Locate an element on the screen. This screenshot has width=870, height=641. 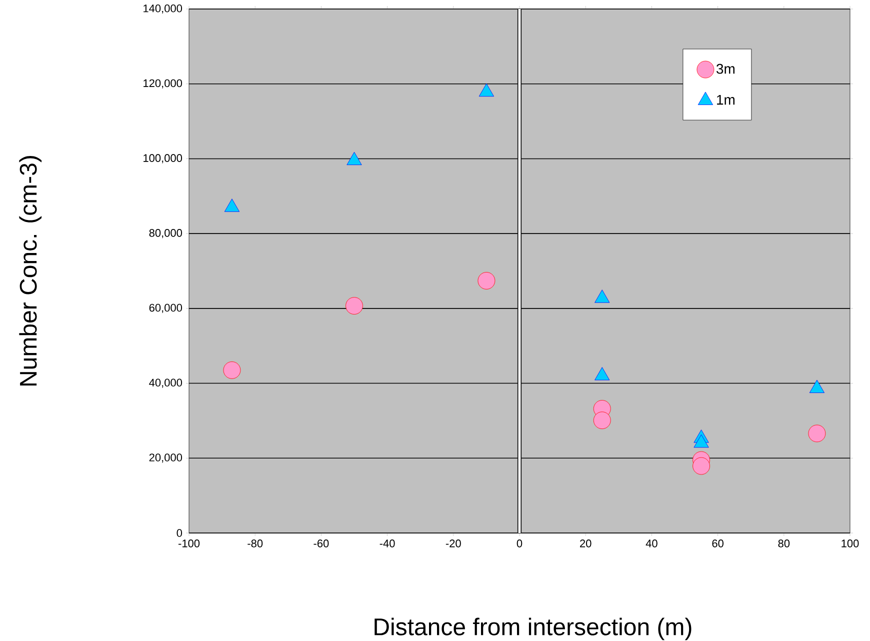
x-tick-label: -40 is located at coordinates (387, 544).